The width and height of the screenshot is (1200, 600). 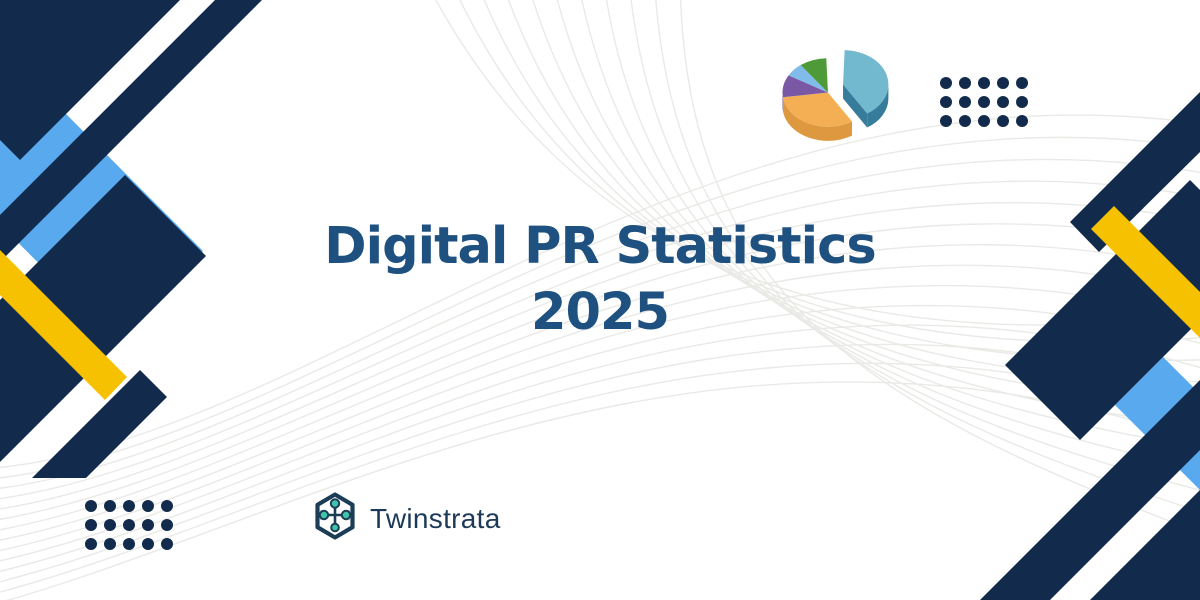 I want to click on pie-slice-teal, so click(x=866, y=82).